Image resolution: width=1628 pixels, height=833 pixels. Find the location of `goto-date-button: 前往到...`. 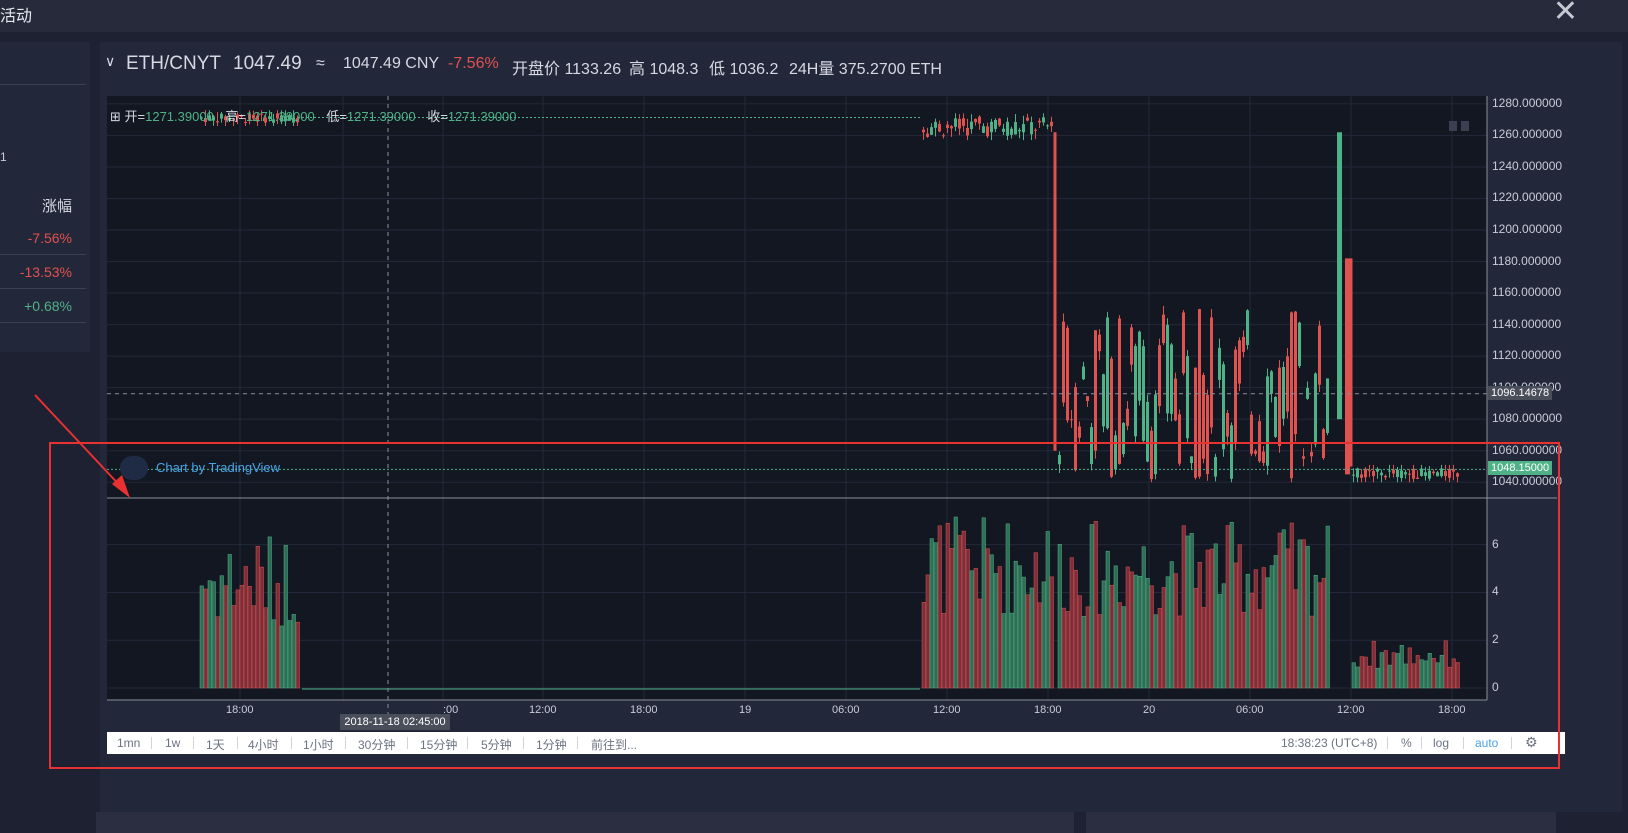

goto-date-button: 前往到... is located at coordinates (614, 745).